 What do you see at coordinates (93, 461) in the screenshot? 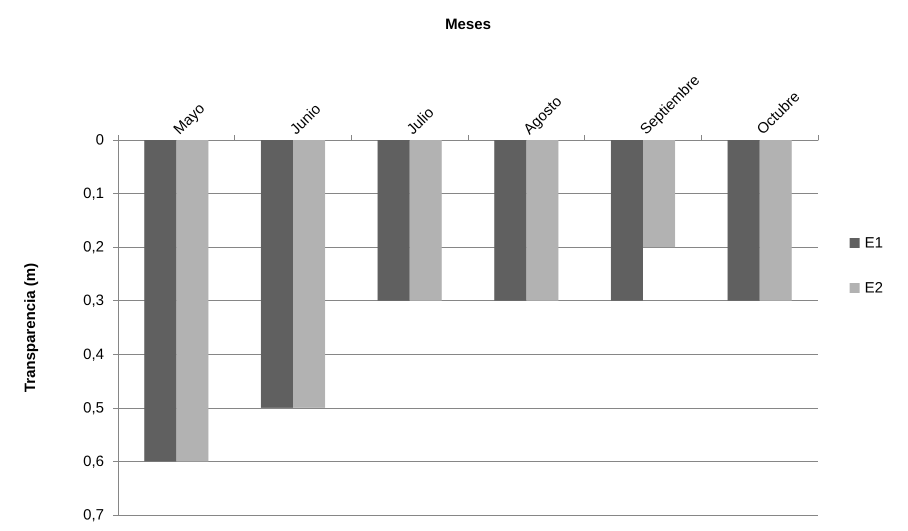
I see `y-tick-label: 0,6` at bounding box center [93, 461].